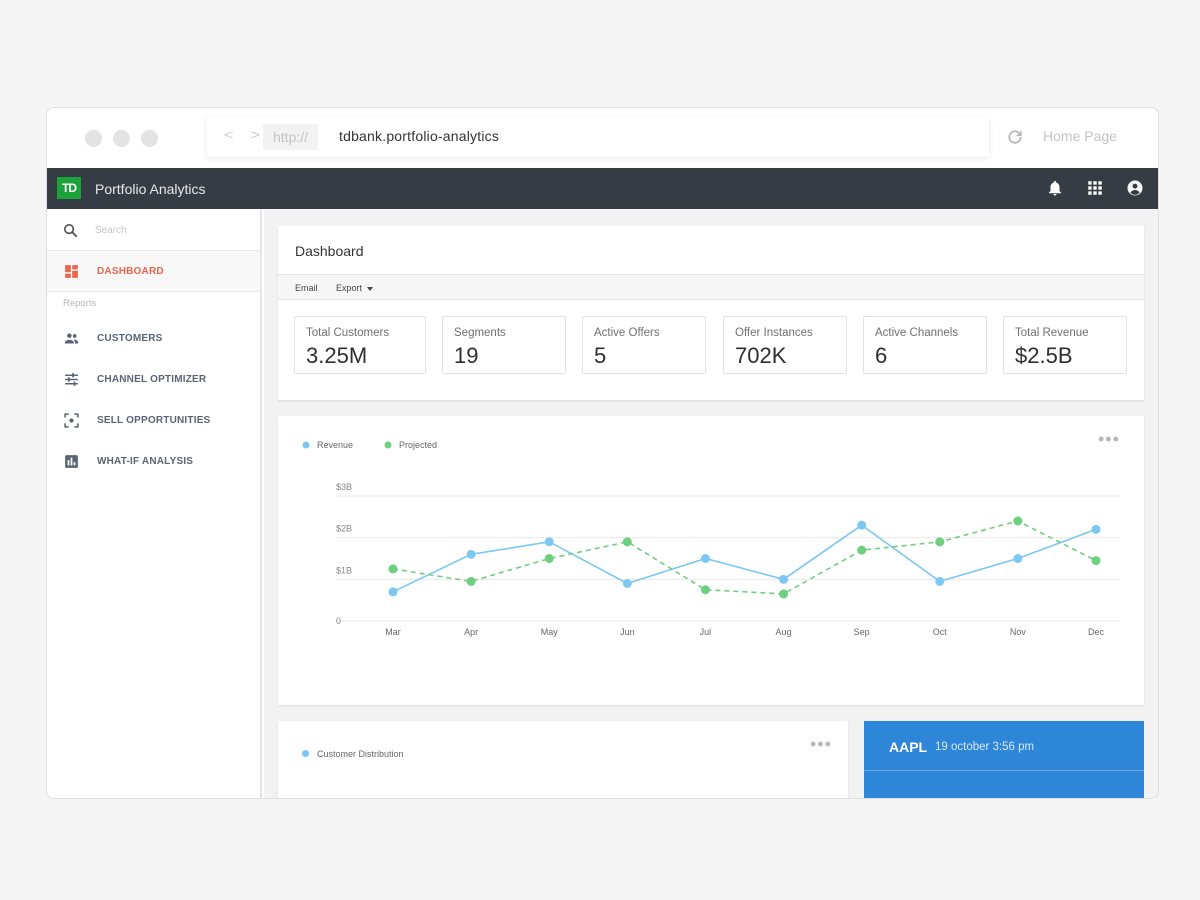  Describe the element at coordinates (940, 632) in the screenshot. I see `x-tick-label: Oct` at that location.